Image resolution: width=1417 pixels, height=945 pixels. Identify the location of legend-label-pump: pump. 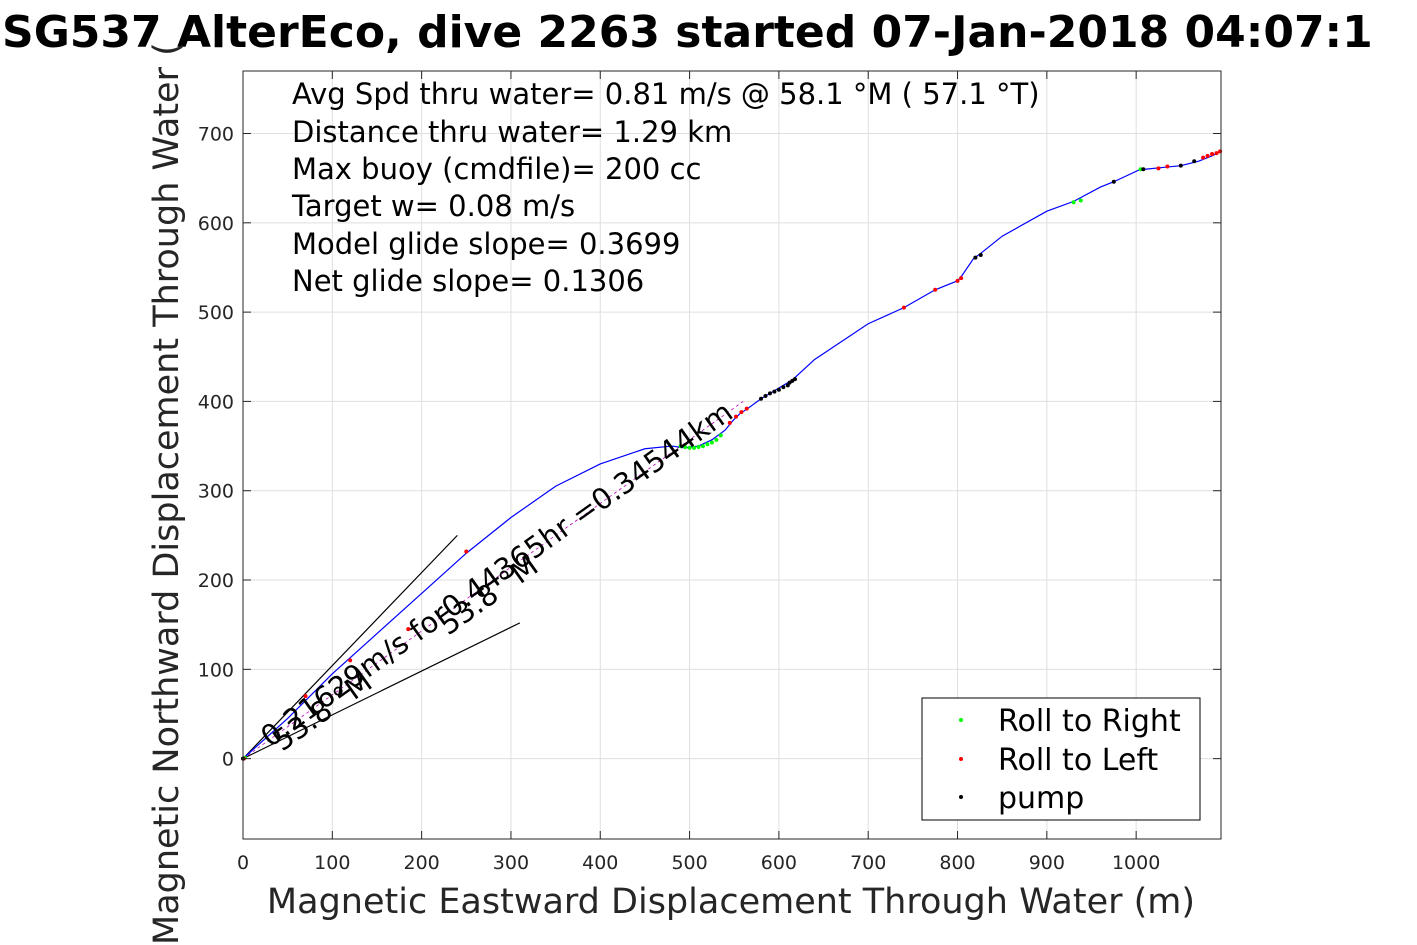
(1041, 798).